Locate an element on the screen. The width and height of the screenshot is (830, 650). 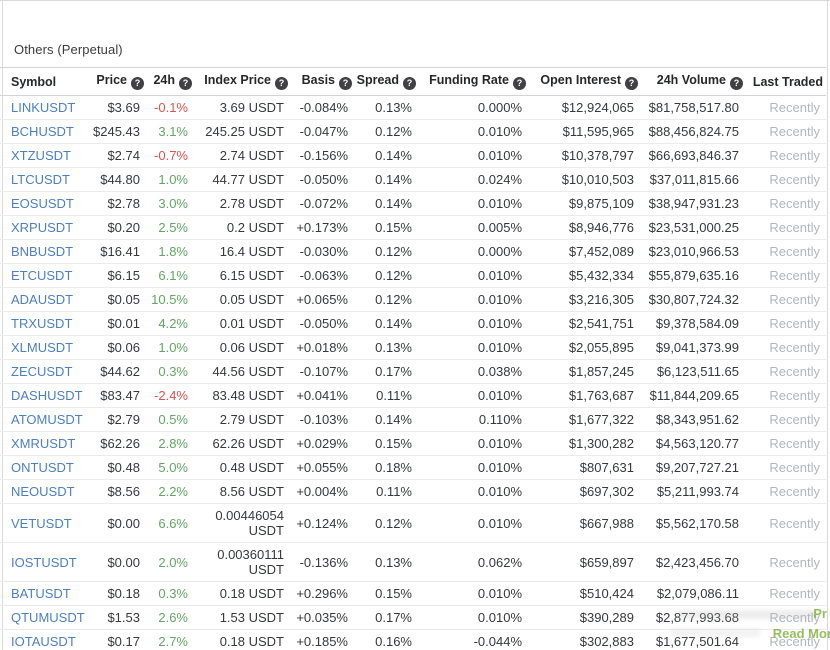
open-interest-cell: $2,541,751 is located at coordinates (584, 323).